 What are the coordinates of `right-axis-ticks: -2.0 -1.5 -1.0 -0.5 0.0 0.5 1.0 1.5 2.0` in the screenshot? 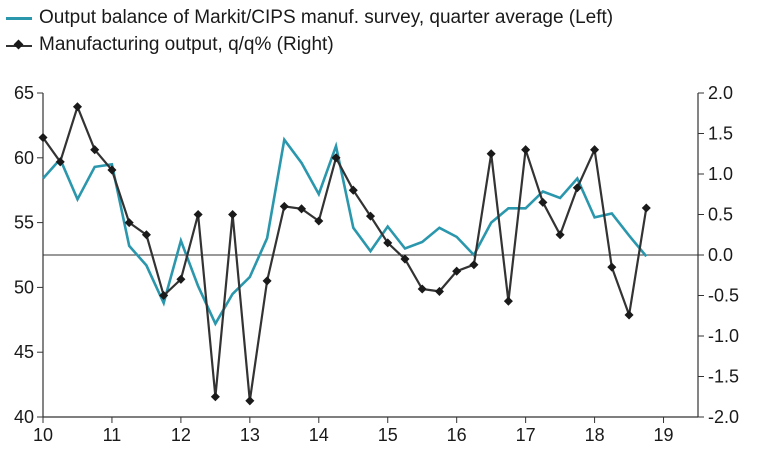 It's located at (718, 255).